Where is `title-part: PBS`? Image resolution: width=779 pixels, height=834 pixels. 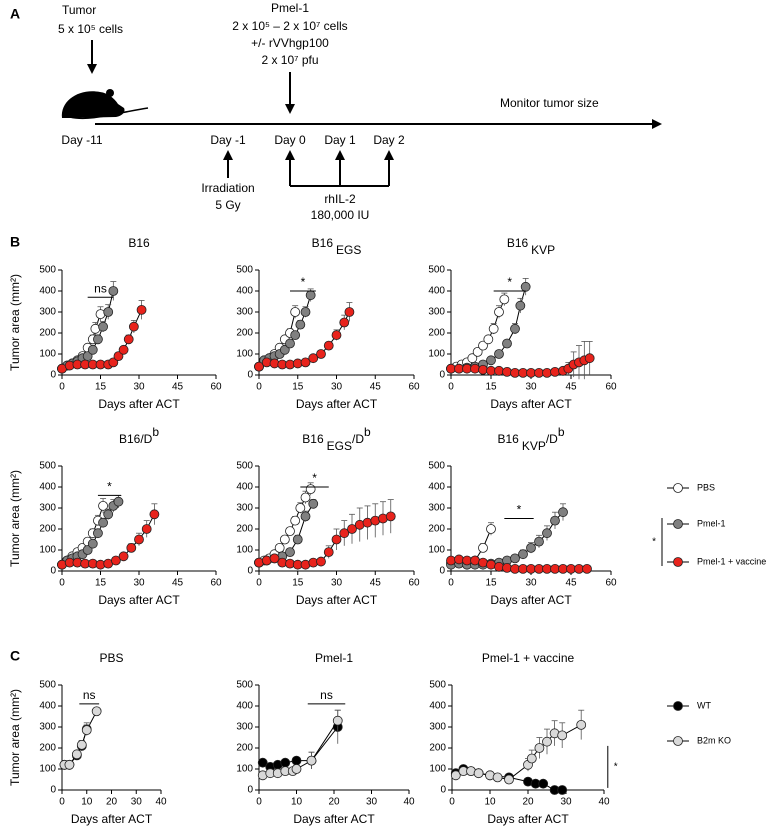 title-part: PBS is located at coordinates (111, 658).